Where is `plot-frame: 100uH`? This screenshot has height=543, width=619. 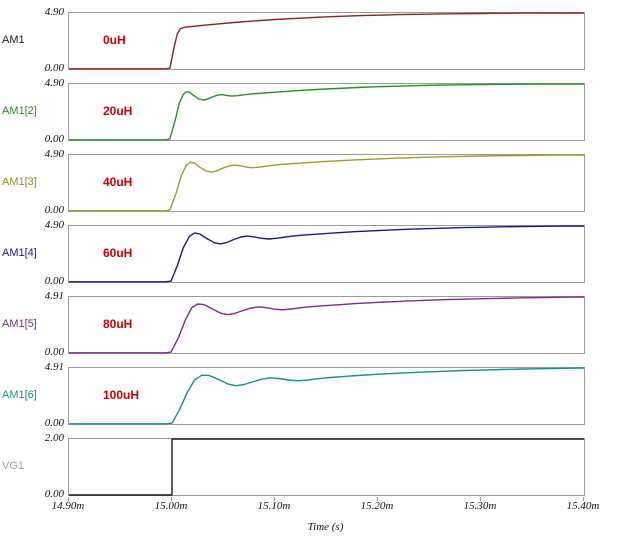
plot-frame: 100uH is located at coordinates (326, 396).